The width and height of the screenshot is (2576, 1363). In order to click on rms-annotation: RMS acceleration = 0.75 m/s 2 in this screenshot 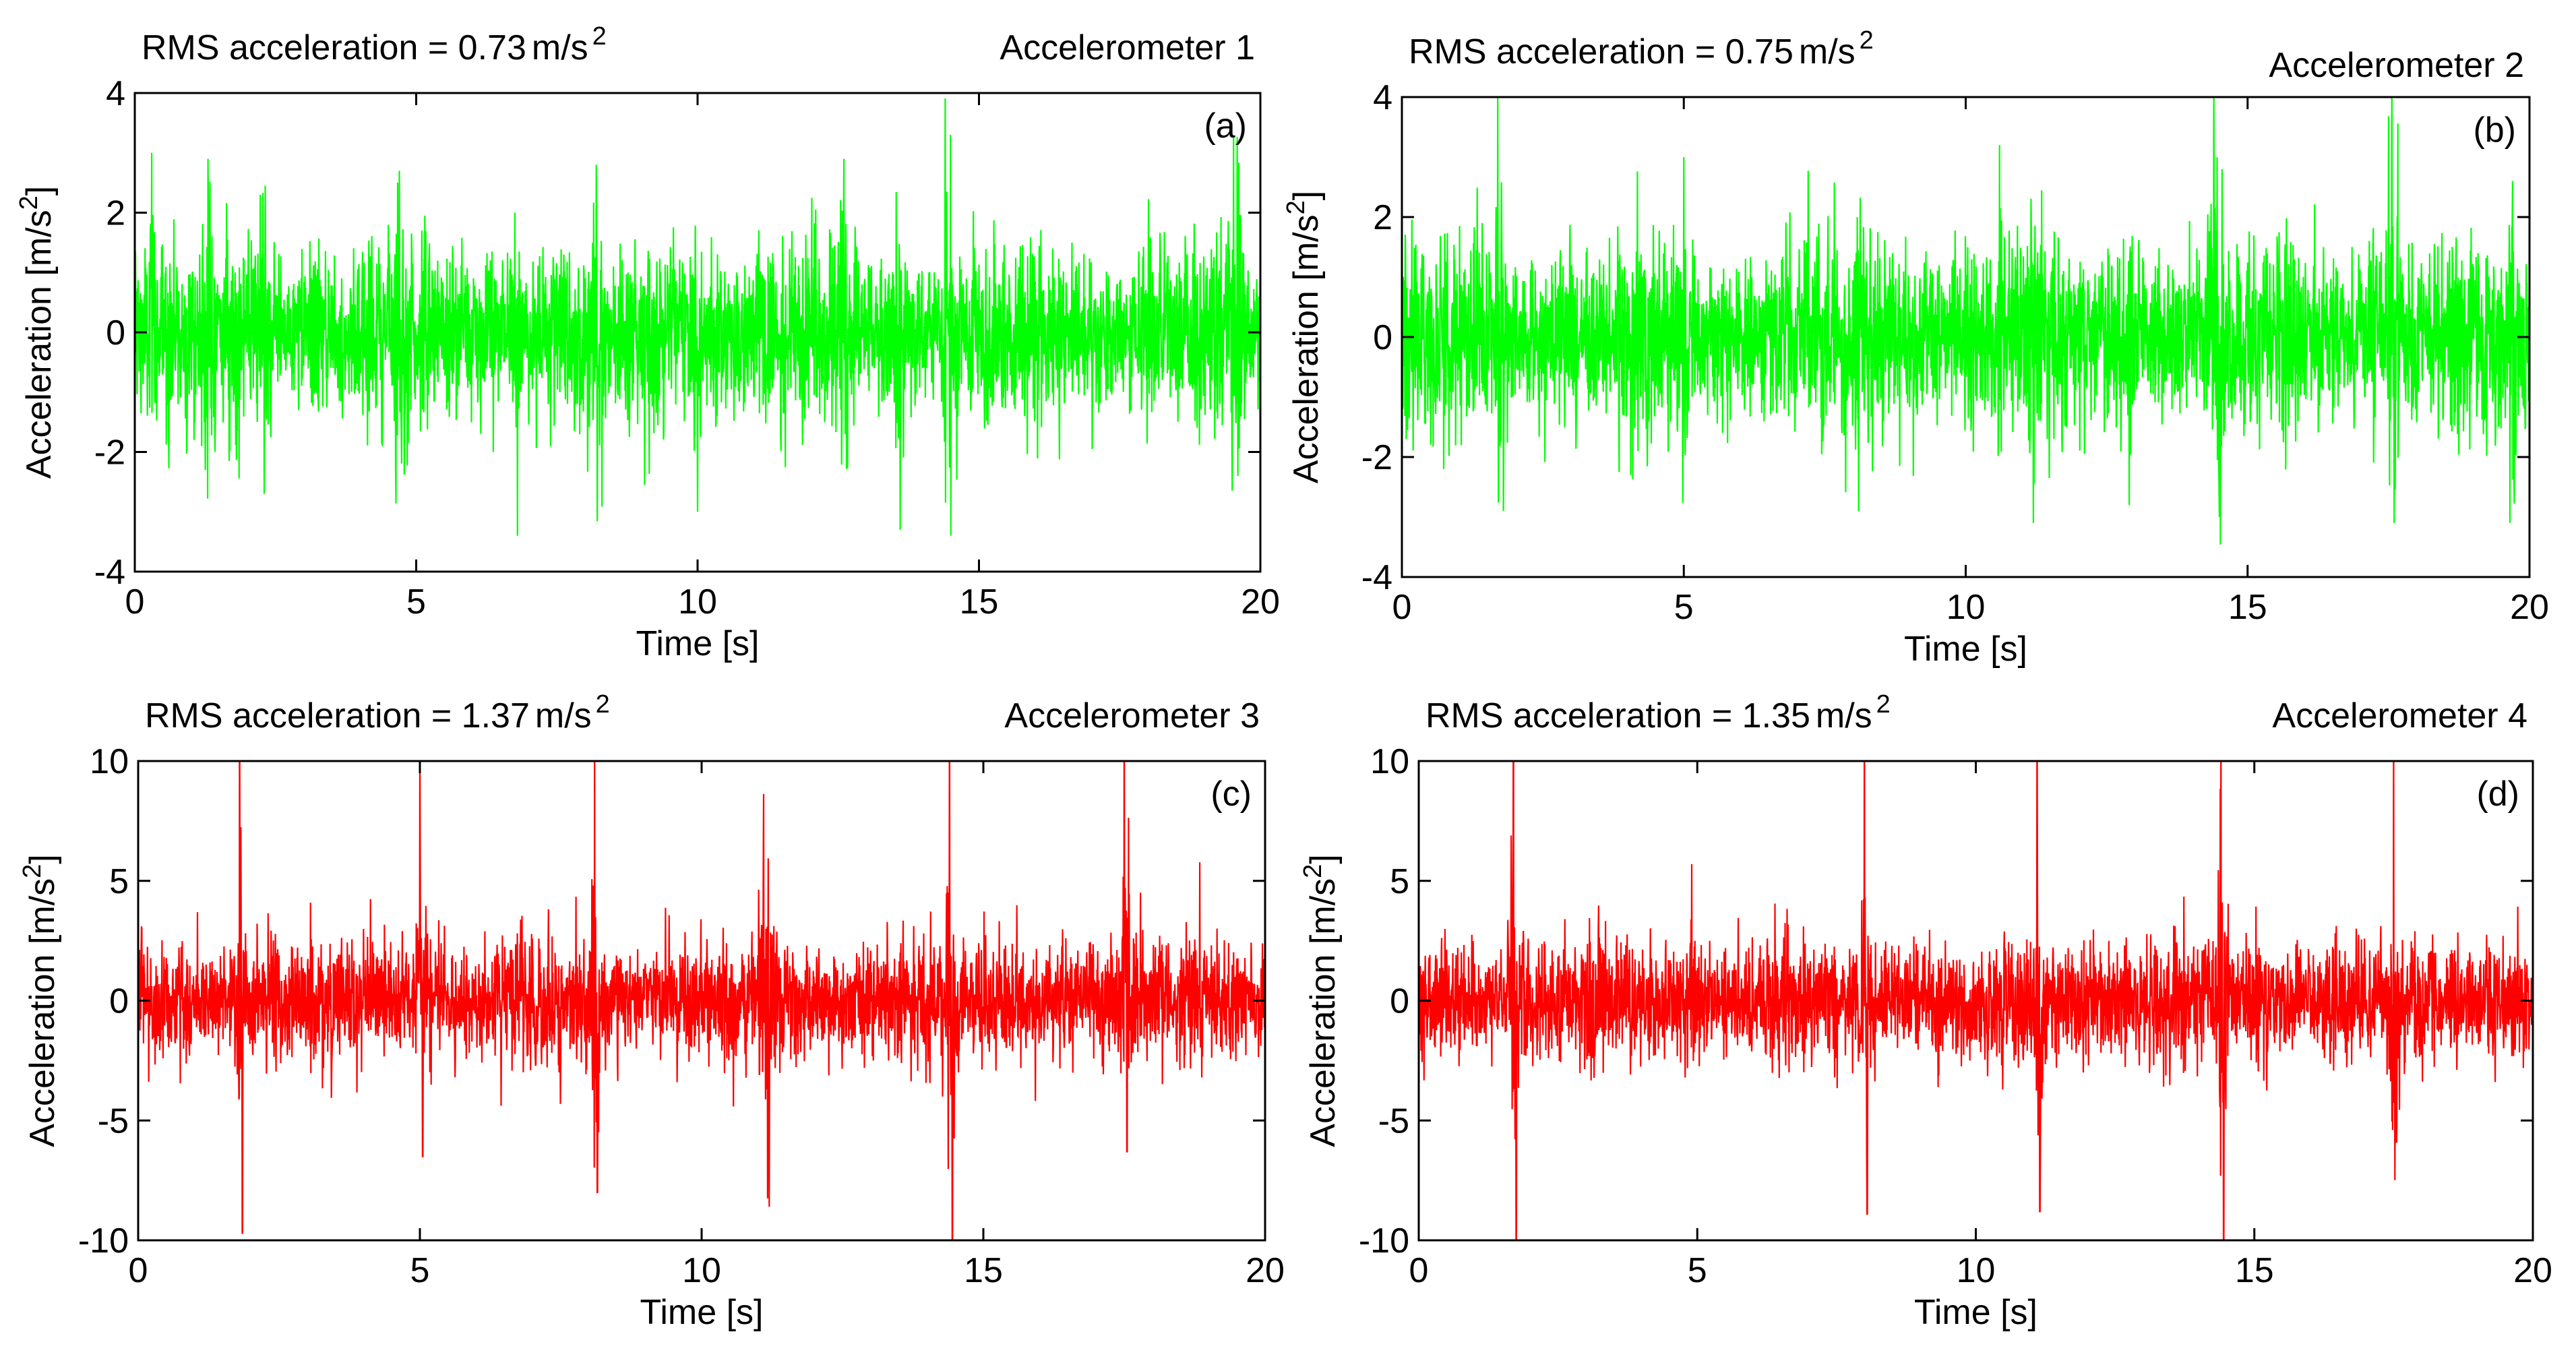, I will do `click(1642, 48)`.